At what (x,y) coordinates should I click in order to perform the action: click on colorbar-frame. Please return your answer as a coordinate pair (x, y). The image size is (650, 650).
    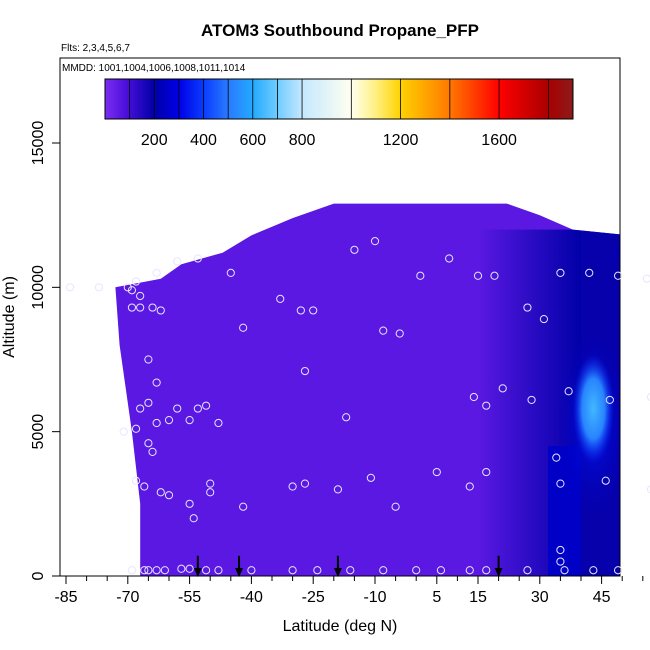
    Looking at the image, I should click on (339, 99).